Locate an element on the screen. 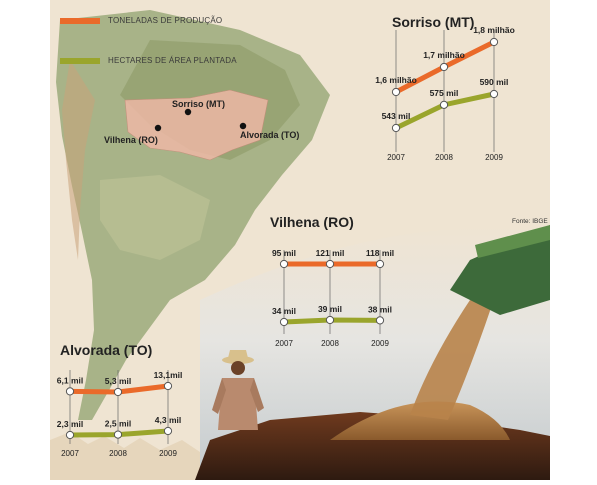 The height and width of the screenshot is (485, 597). chart-alvorada-data-label: 13,1mil is located at coordinates (168, 375).